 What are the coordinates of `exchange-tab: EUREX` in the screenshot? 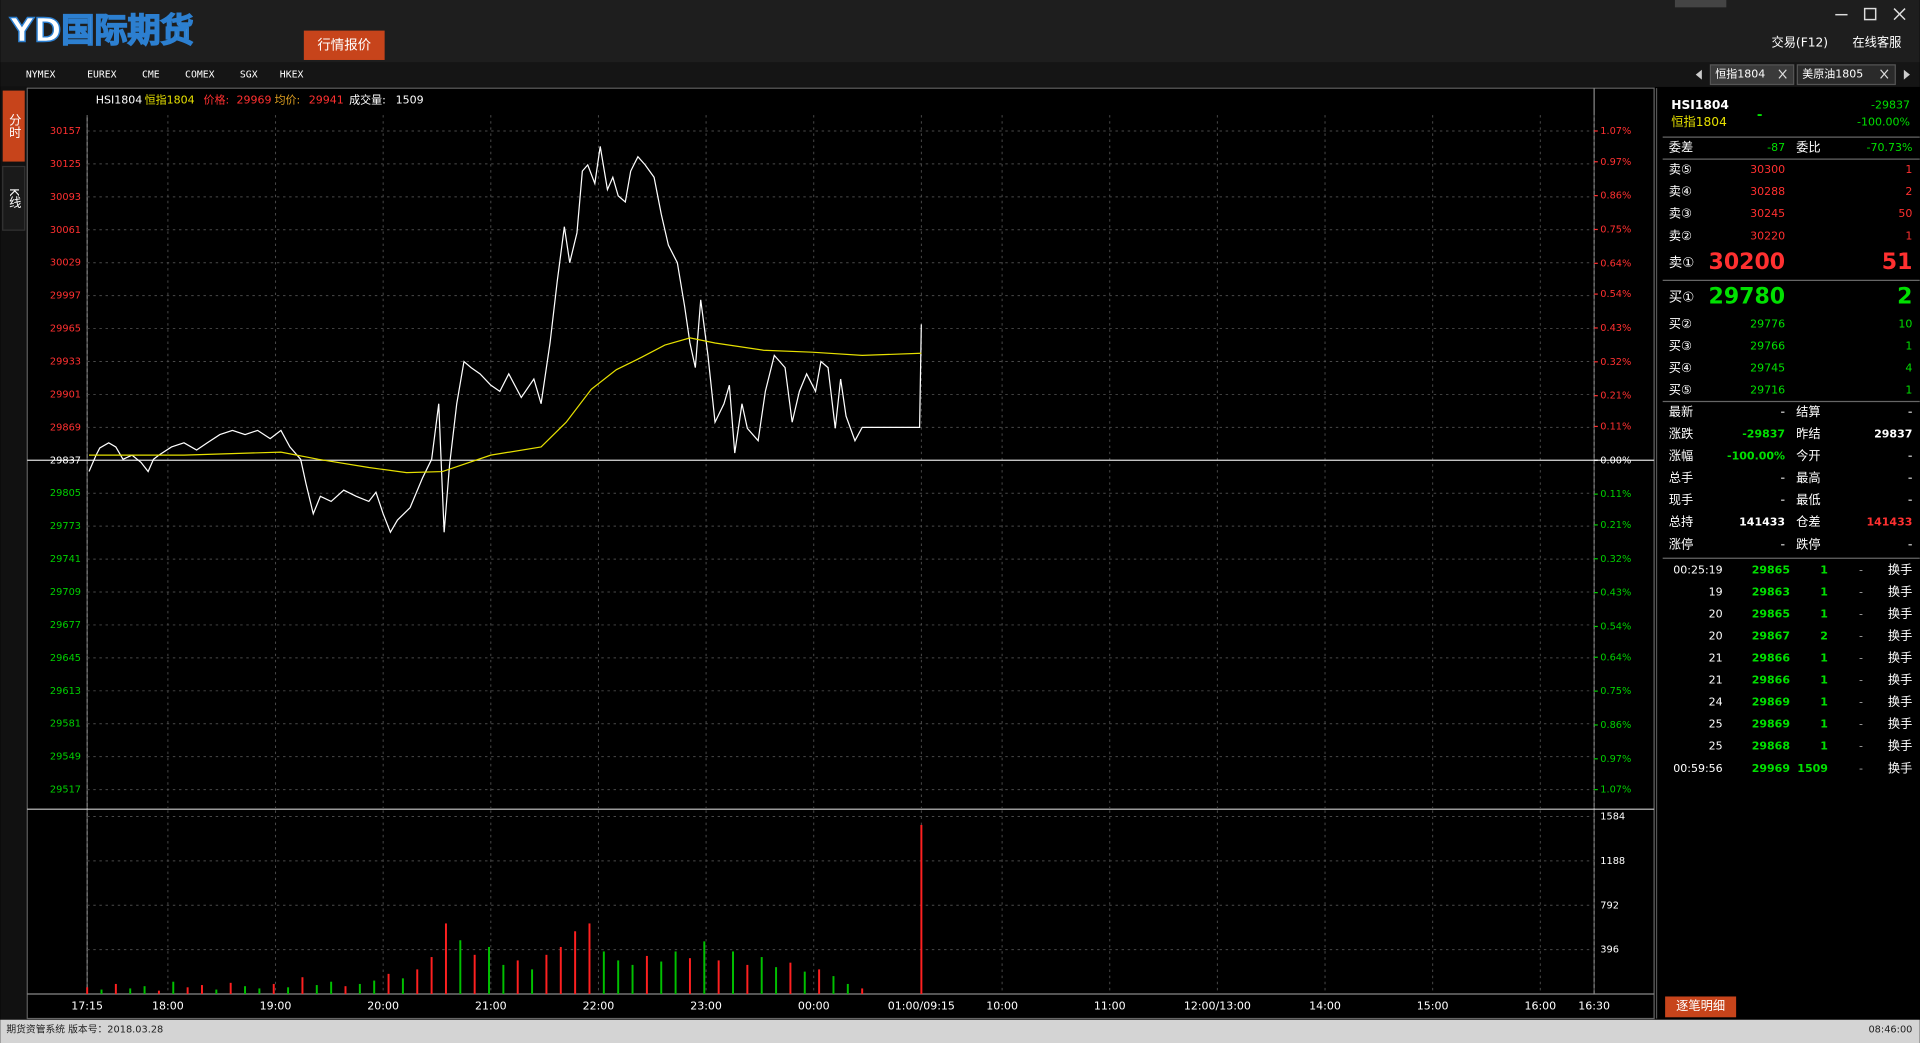 It's located at (102, 75).